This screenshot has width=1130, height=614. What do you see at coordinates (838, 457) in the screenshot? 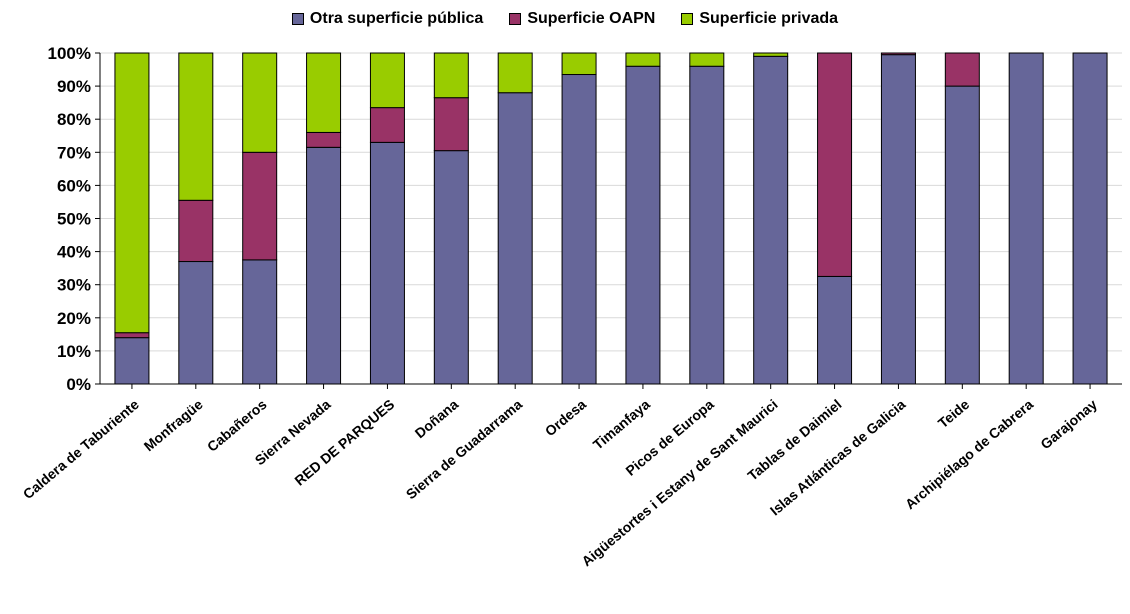
I see `category-label: Islas Atlánticas de Galicia` at bounding box center [838, 457].